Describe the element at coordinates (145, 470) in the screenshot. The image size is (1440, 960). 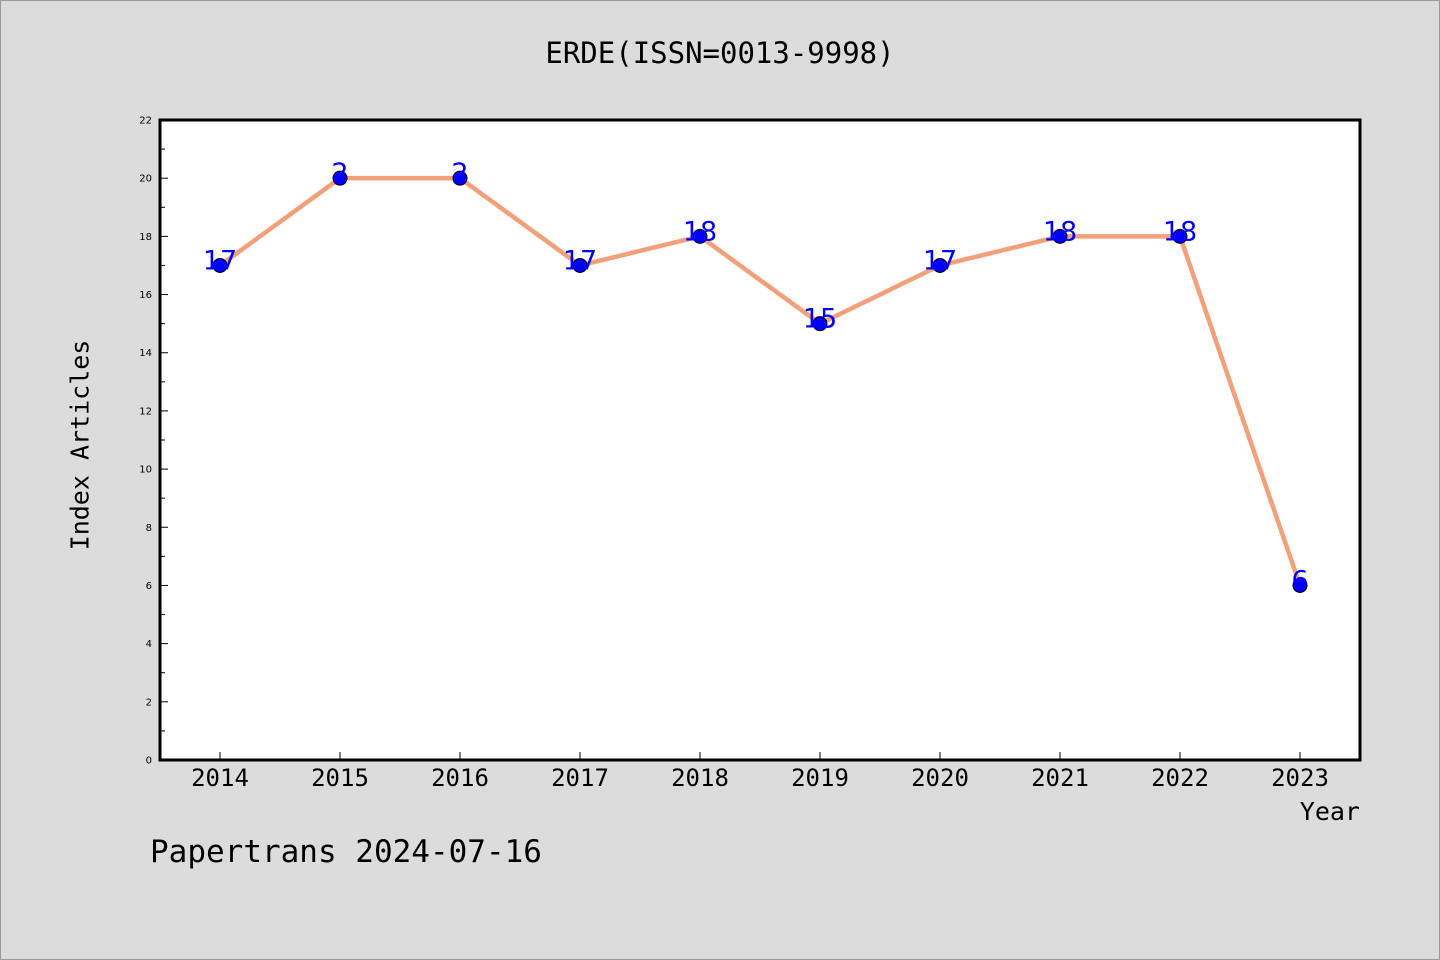
I see `y-tick-label: 10` at that location.